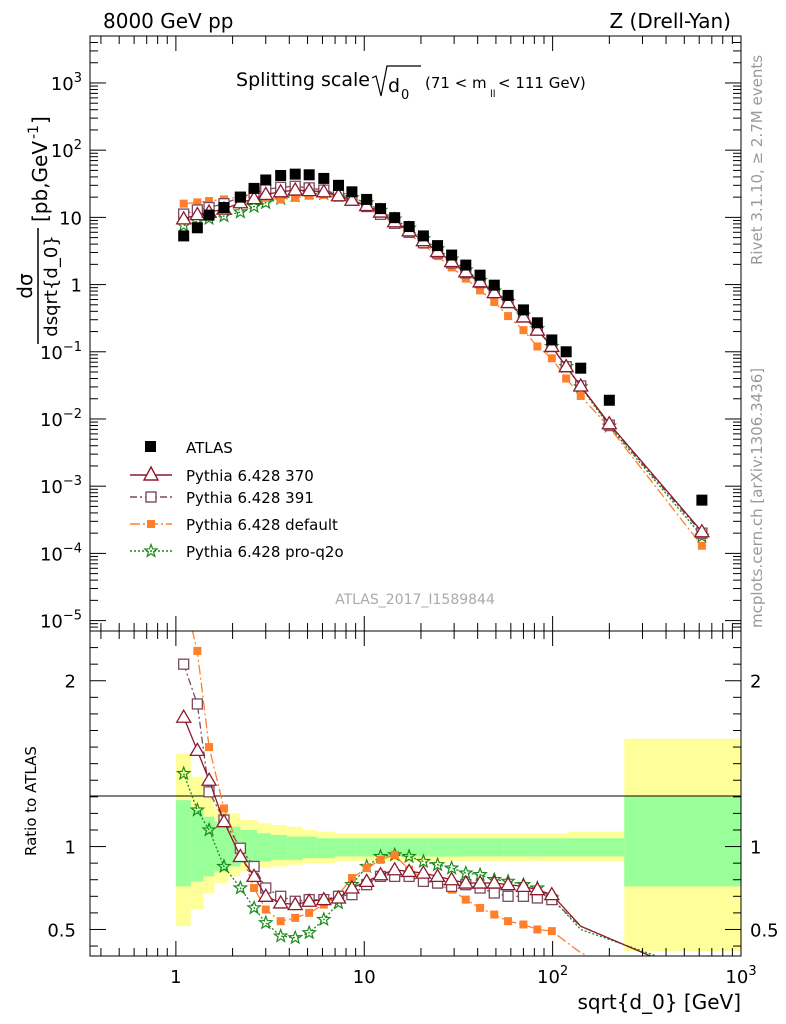 The height and width of the screenshot is (1024, 786). What do you see at coordinates (265, 552) in the screenshot?
I see `legend-label-q2o: Pythia 6.428 pro-q2o` at bounding box center [265, 552].